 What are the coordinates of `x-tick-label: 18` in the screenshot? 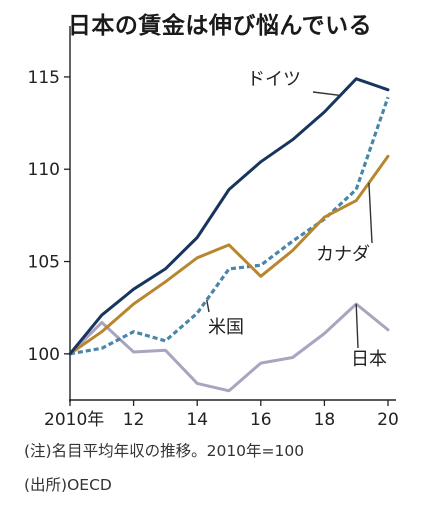 It's located at (325, 420).